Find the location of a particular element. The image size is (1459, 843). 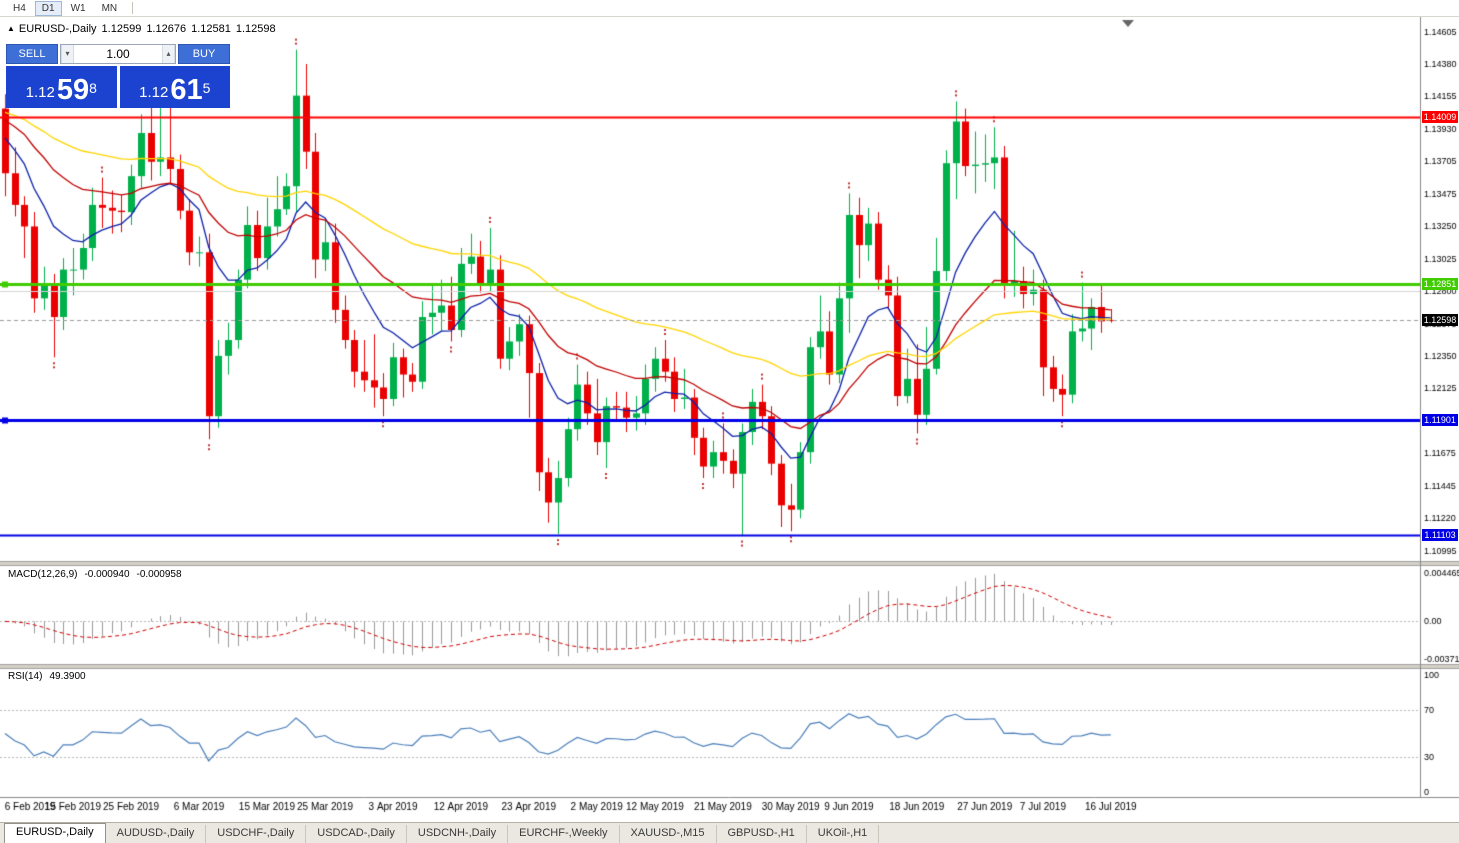

toolbar-separator is located at coordinates (133, 8).